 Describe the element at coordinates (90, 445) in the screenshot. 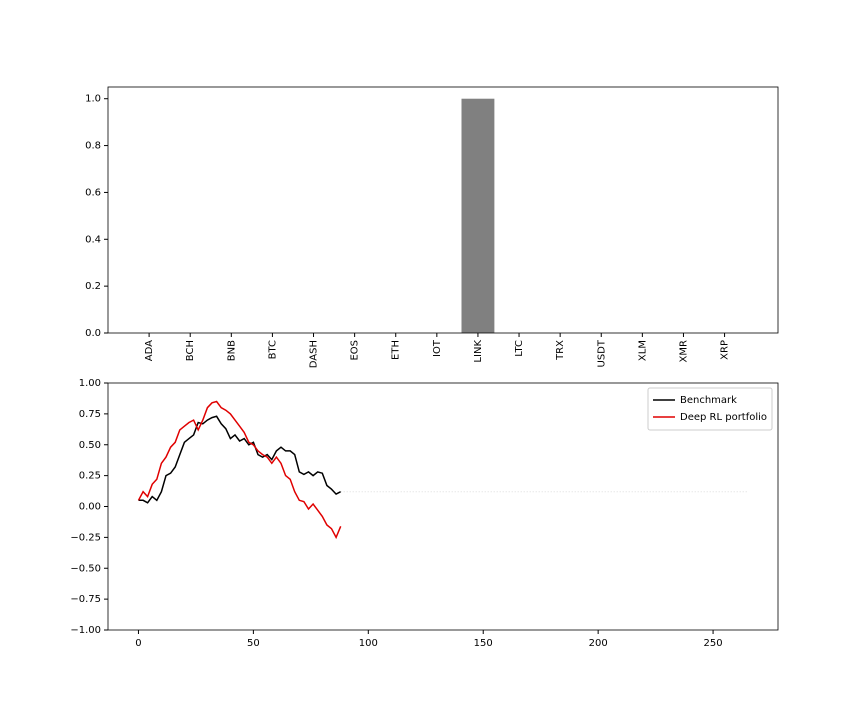

I see `y-tick-label: 0.50` at that location.